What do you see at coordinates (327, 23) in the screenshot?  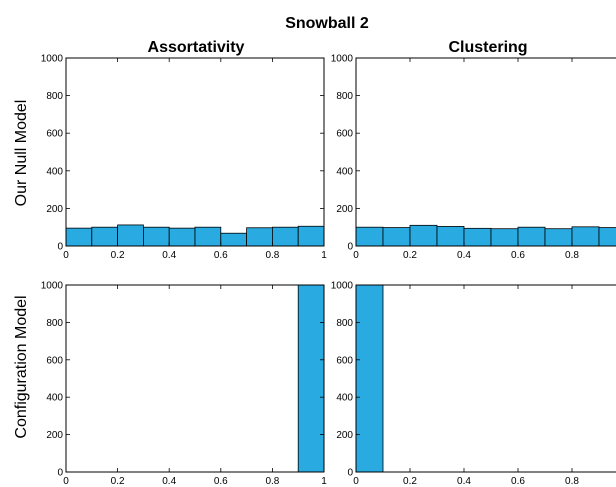 I see `figure-title: Snowball 2` at bounding box center [327, 23].